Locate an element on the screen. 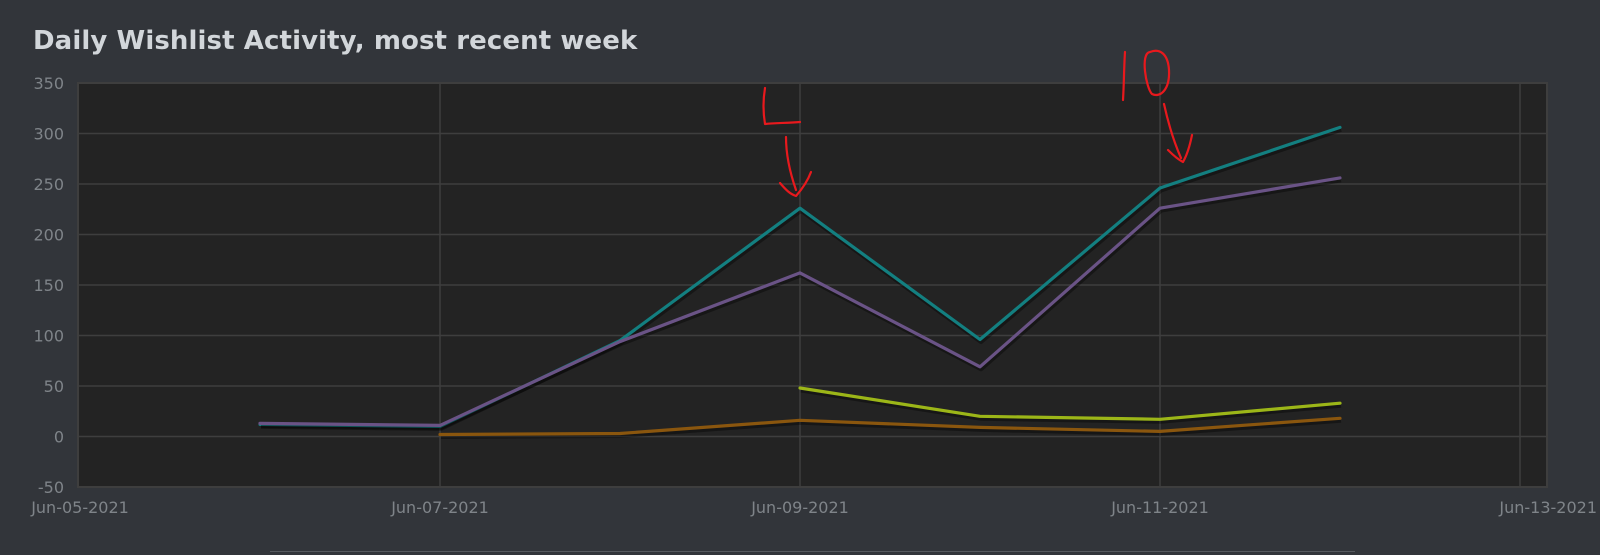 The height and width of the screenshot is (555, 1600). annotation-l is located at coordinates (787, 142).